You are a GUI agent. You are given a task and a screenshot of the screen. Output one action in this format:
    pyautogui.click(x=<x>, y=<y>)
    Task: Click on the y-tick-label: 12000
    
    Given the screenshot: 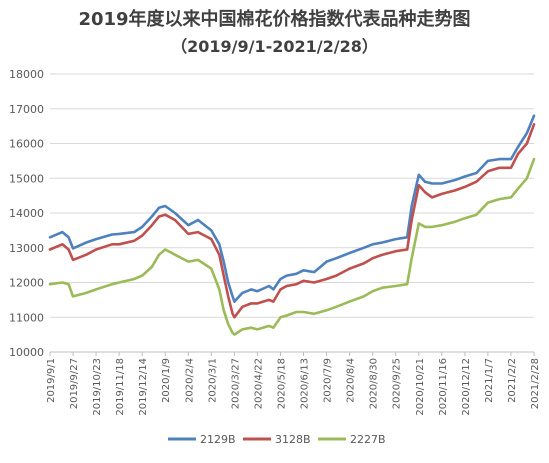 What is the action you would take?
    pyautogui.click(x=26, y=283)
    